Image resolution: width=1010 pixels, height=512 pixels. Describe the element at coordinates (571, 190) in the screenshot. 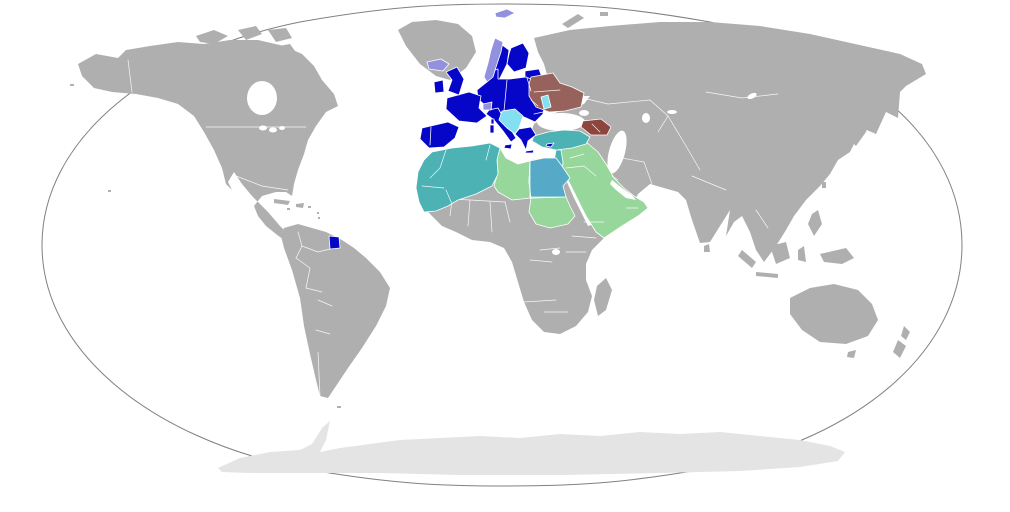

I see `region-group-arab-green` at that location.